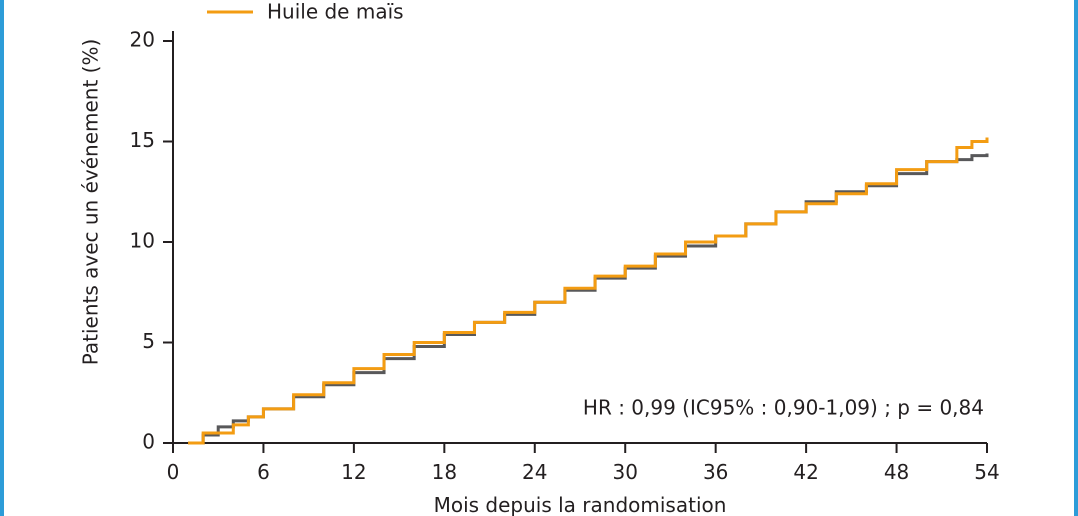  Describe the element at coordinates (142, 40) in the screenshot. I see `y-tick-label: 20` at that location.